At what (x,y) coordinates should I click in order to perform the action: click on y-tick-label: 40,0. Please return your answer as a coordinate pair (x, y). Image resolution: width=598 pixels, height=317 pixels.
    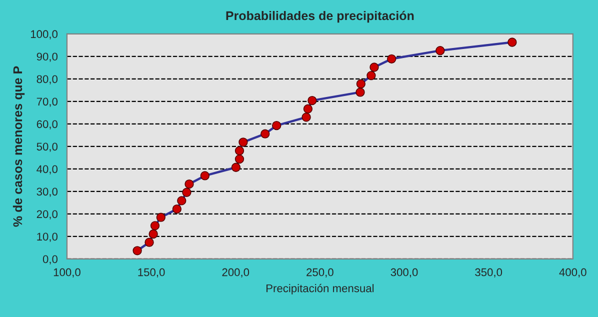
    Looking at the image, I should click on (47, 169).